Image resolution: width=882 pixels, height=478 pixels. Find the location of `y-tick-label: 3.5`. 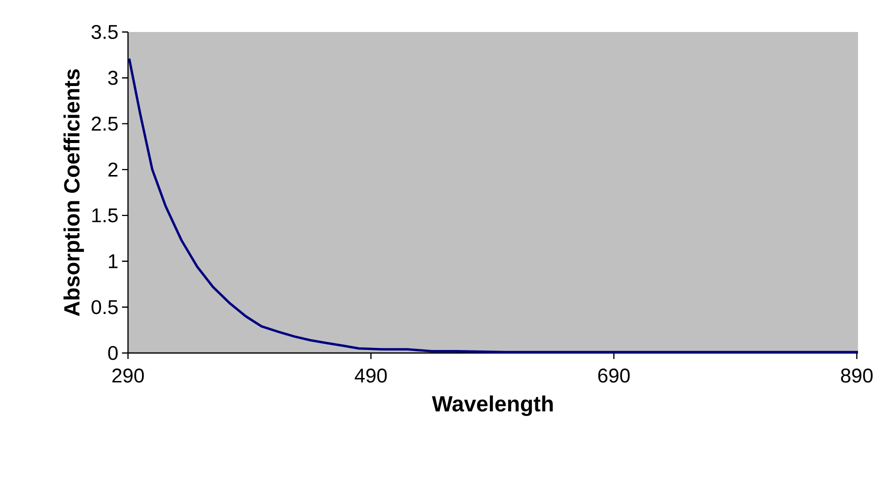

y-tick-label: 3.5 is located at coordinates (105, 32).